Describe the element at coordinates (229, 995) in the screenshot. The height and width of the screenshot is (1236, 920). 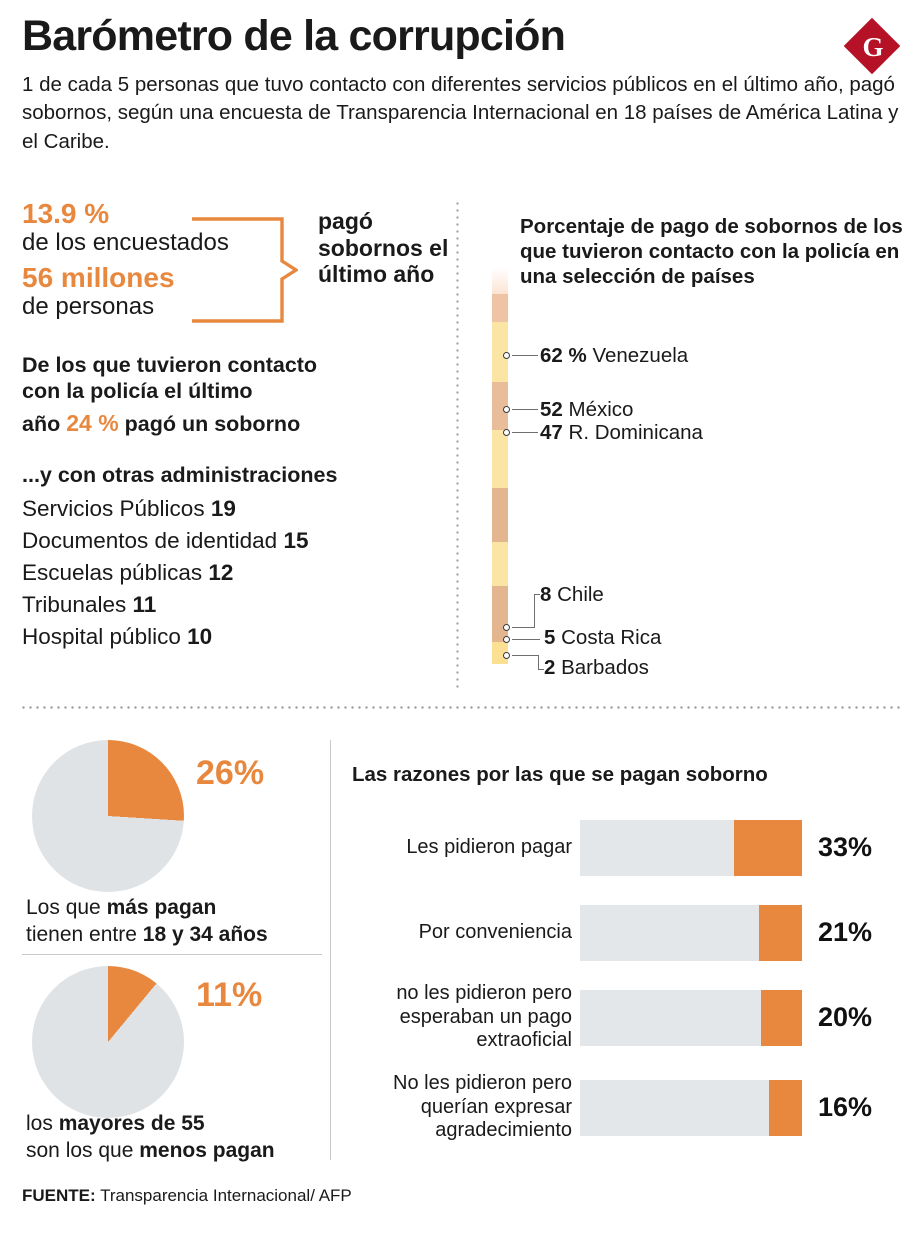
I see `pie-percent-label: 11%` at that location.